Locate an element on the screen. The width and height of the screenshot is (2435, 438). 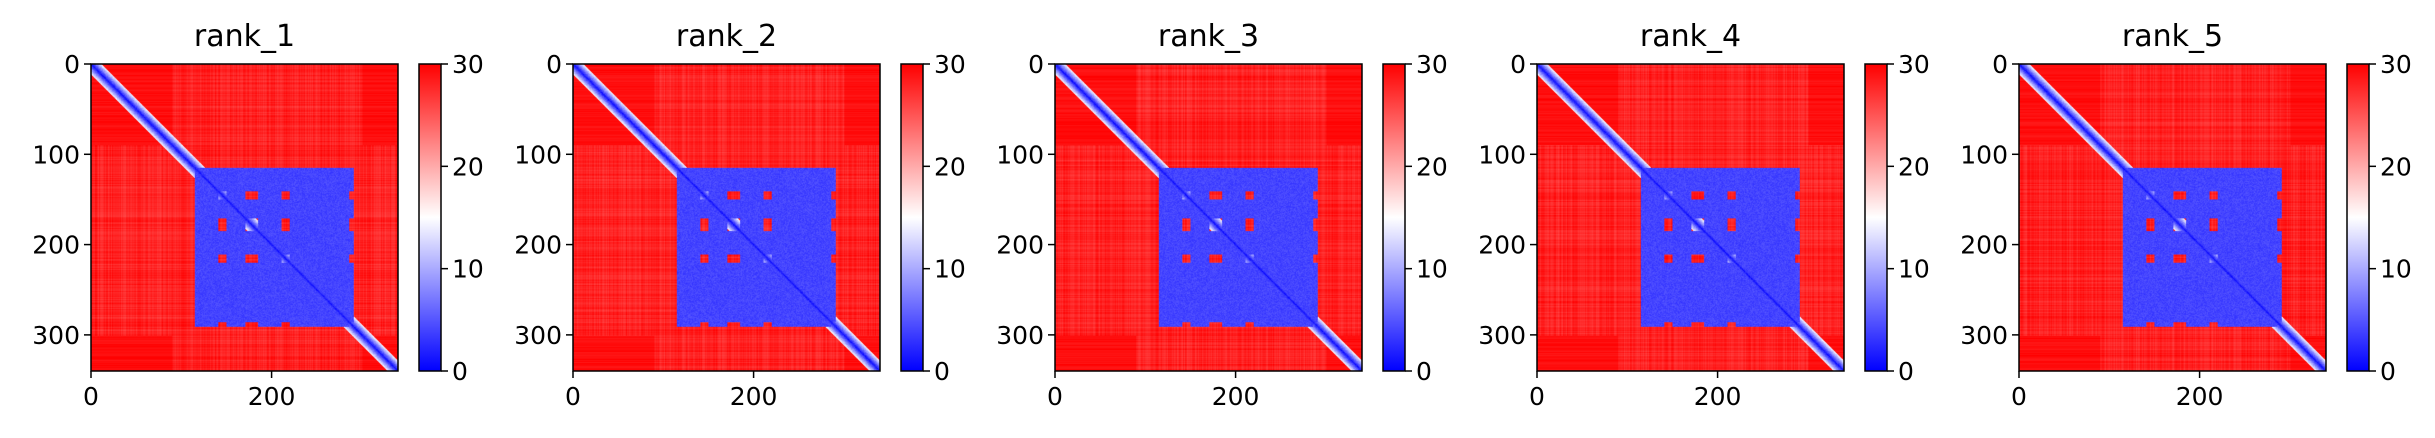
panel-title: rank_5 is located at coordinates (2172, 36).